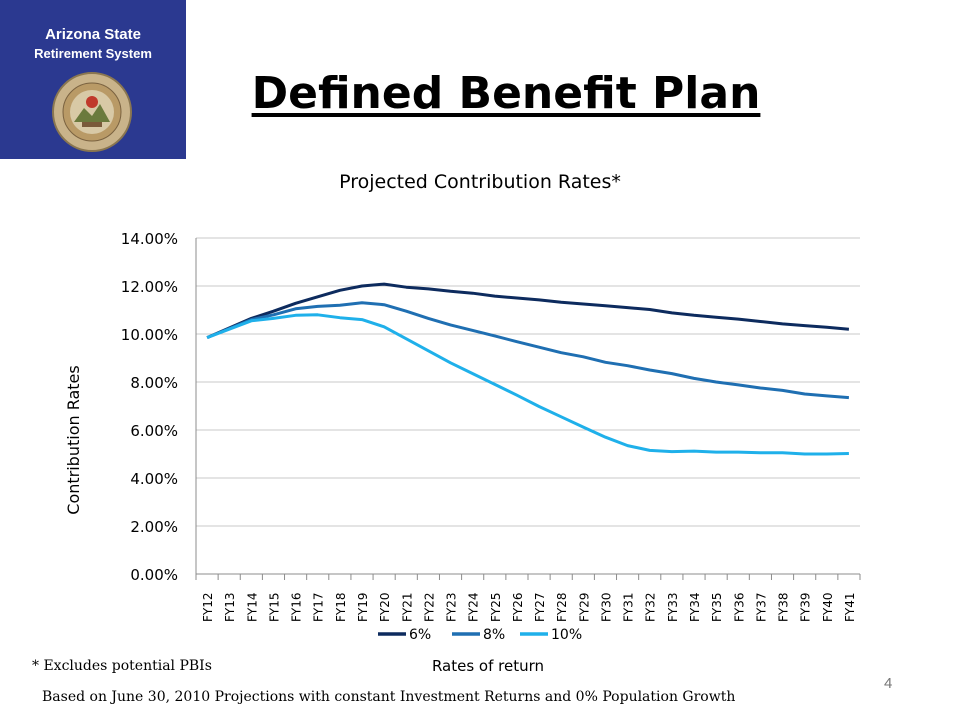 Image resolution: width=960 pixels, height=720 pixels. Describe the element at coordinates (695, 607) in the screenshot. I see `x-tick-label: FY34` at that location.